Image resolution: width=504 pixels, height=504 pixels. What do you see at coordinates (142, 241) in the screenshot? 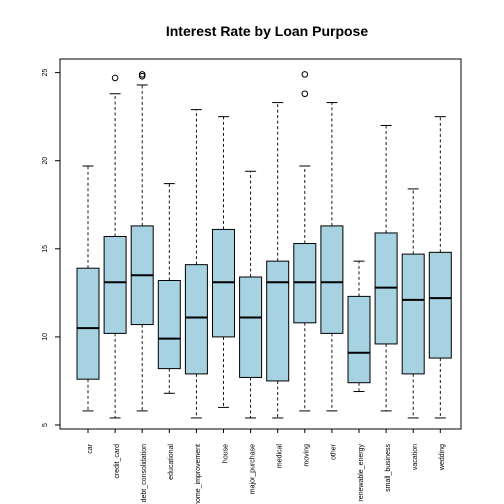
I see `box-debt_consolidation` at bounding box center [142, 241].